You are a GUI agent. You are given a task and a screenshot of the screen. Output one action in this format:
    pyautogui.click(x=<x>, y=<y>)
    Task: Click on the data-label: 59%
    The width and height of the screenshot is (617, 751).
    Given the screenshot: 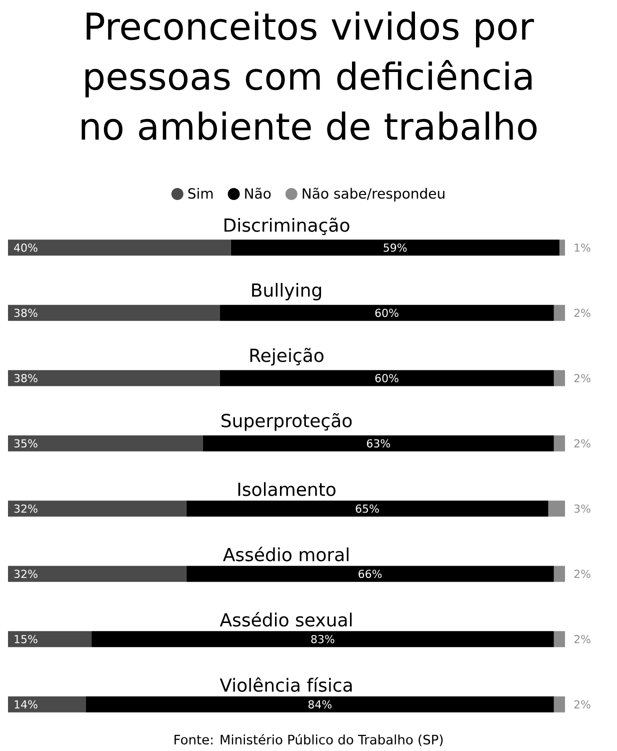 What is the action you would take?
    pyautogui.click(x=395, y=247)
    